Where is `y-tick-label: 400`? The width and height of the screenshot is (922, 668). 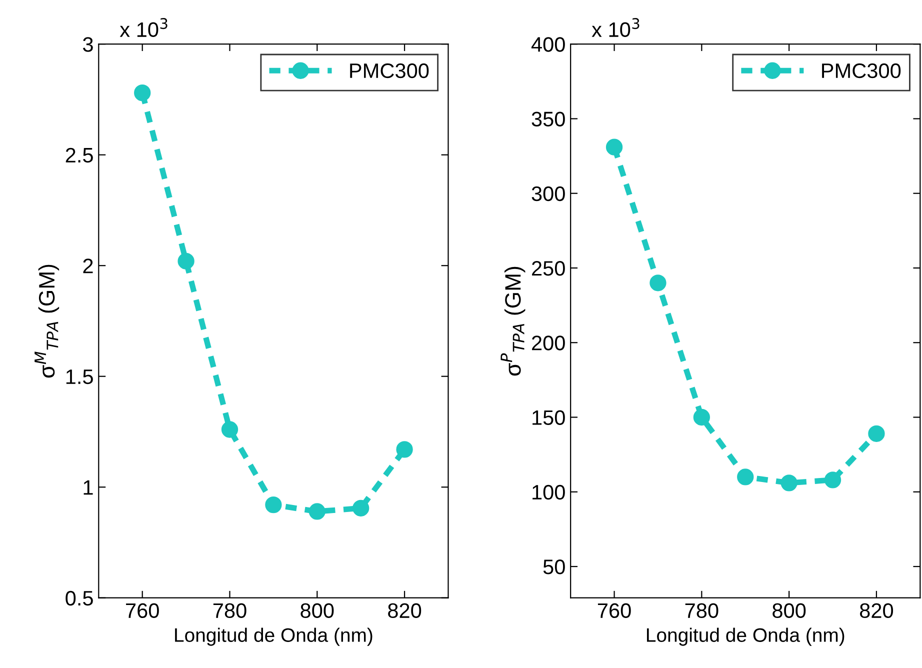
y-tick-label: 400 is located at coordinates (548, 44).